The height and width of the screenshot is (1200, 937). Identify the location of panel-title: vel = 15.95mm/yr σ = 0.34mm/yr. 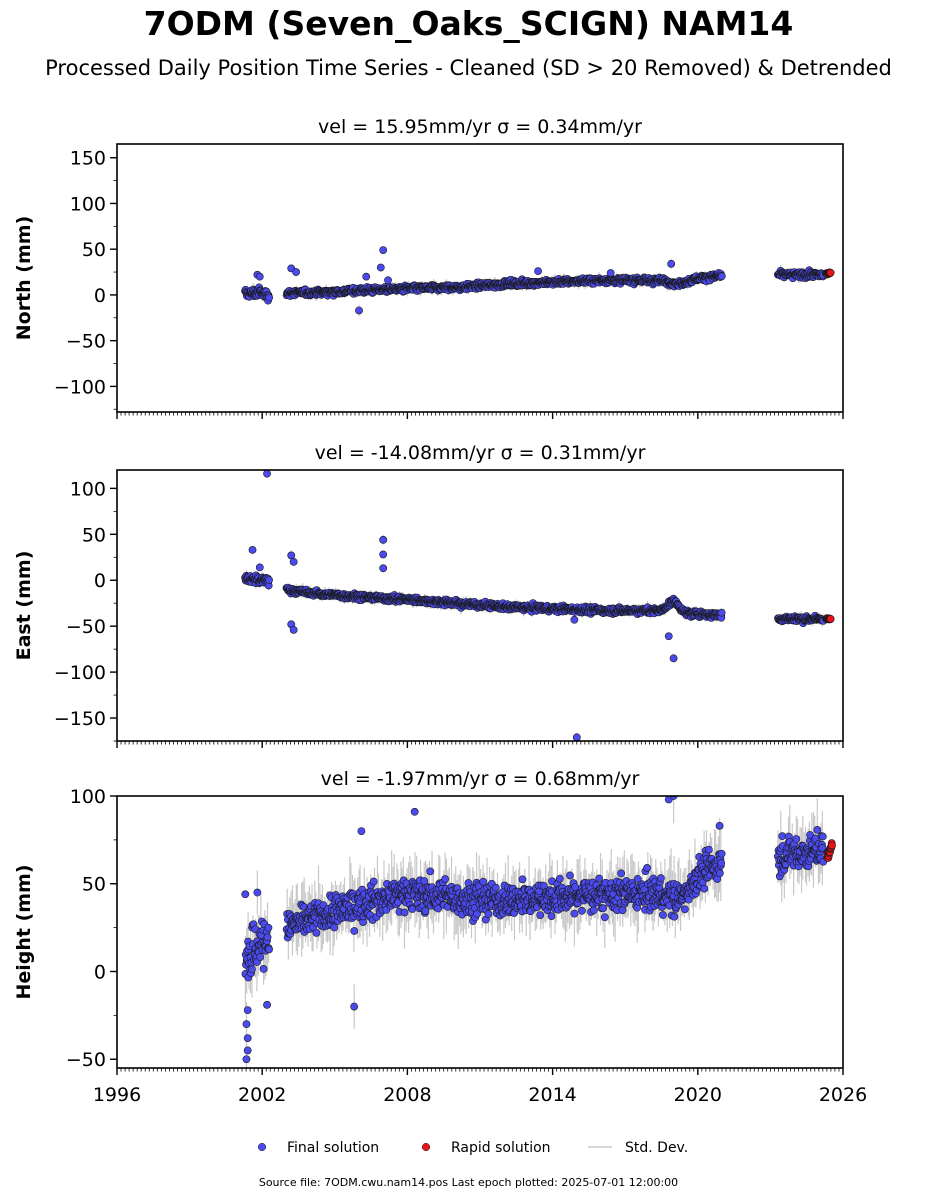
(480, 127).